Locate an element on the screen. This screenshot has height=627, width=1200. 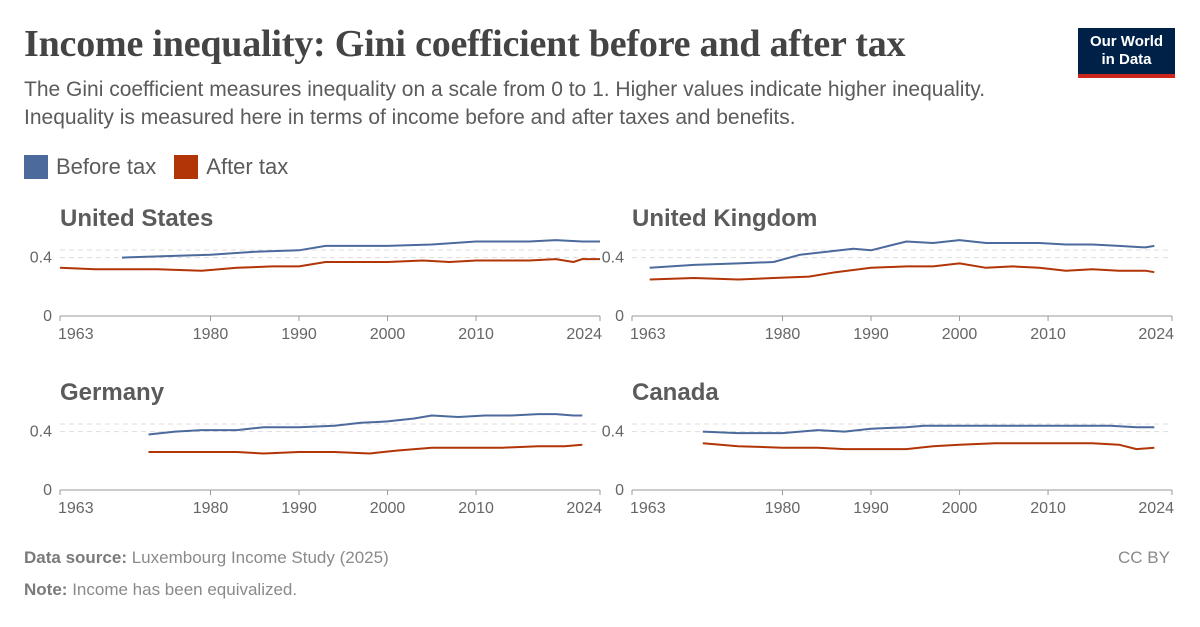
series-line-before-tax-united-states is located at coordinates (360, 249).